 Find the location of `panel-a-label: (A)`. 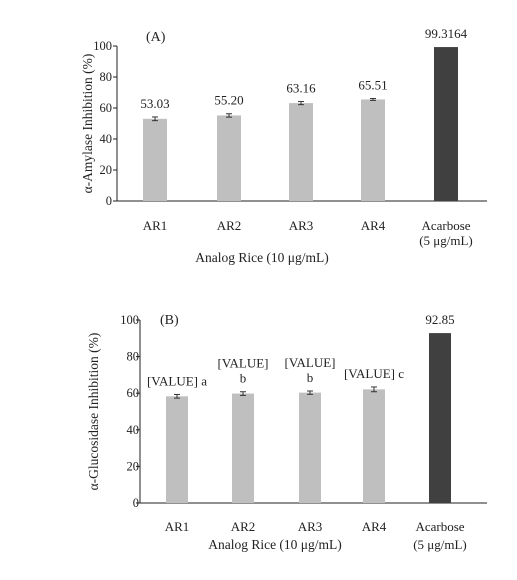

panel-a-label: (A) is located at coordinates (156, 37).